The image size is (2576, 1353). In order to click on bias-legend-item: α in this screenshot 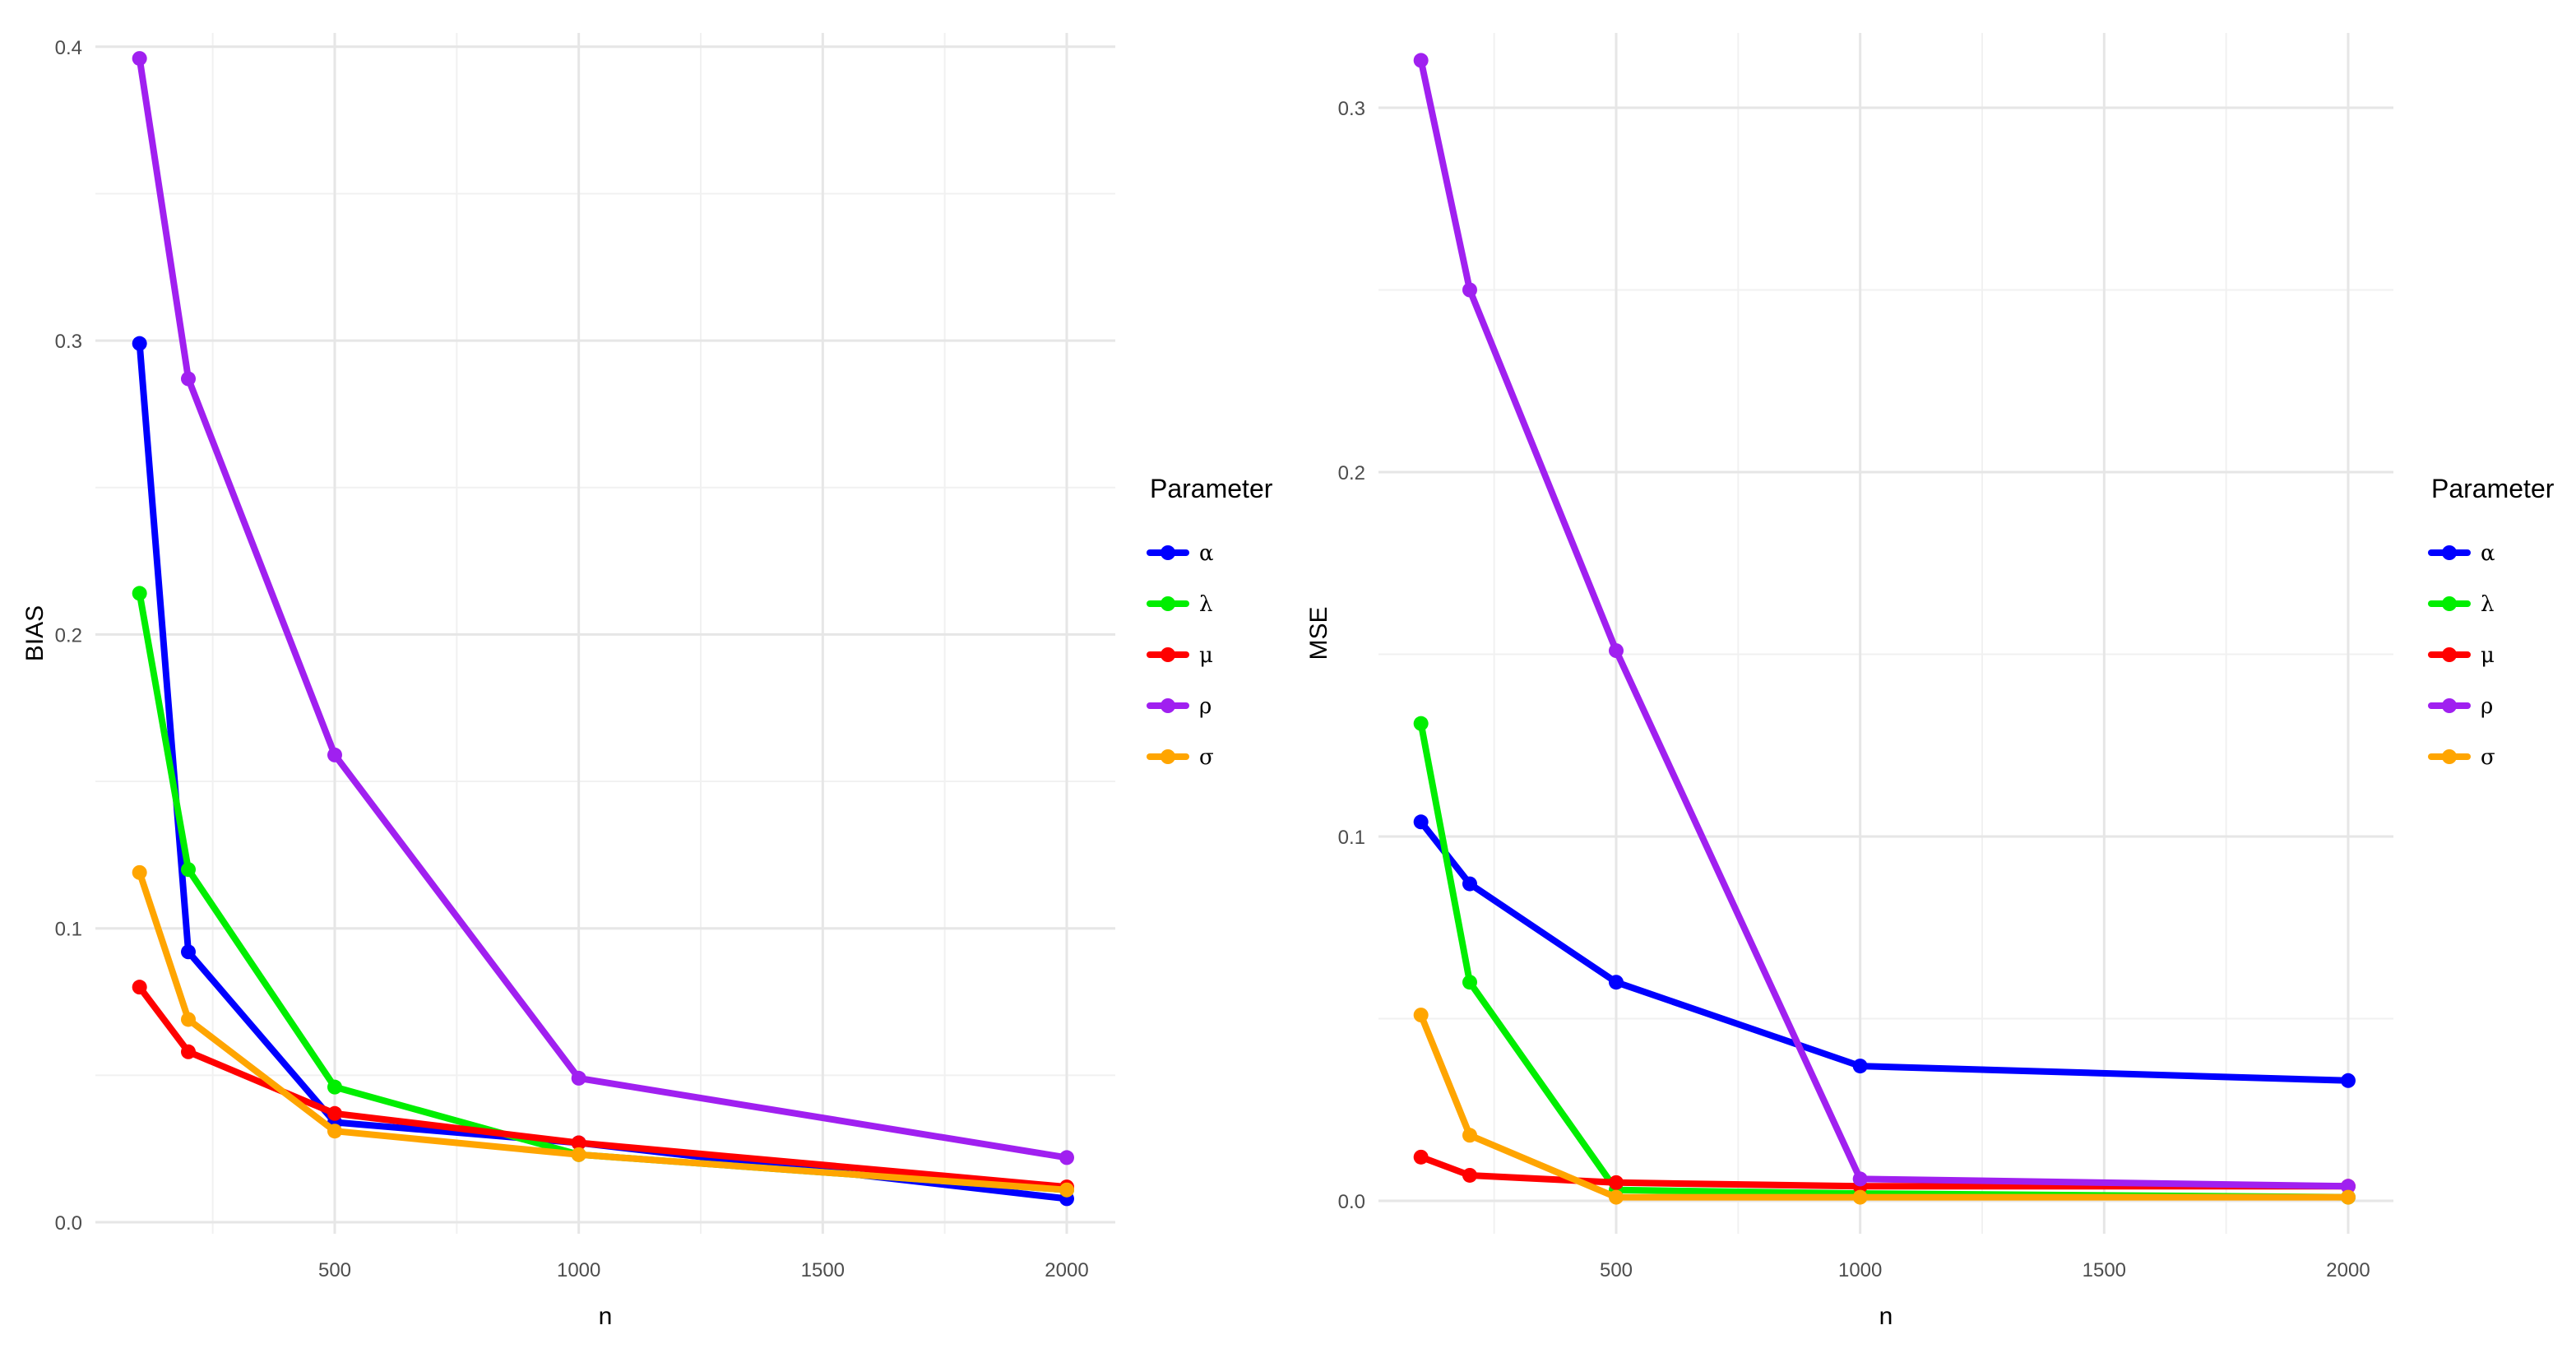, I will do `click(1181, 553)`.